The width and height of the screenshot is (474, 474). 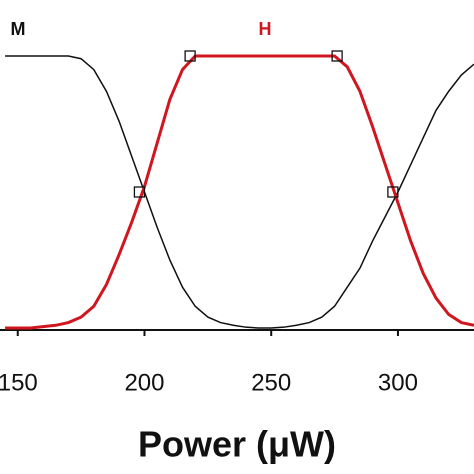 What do you see at coordinates (265, 29) in the screenshot?
I see `series-label: H` at bounding box center [265, 29].